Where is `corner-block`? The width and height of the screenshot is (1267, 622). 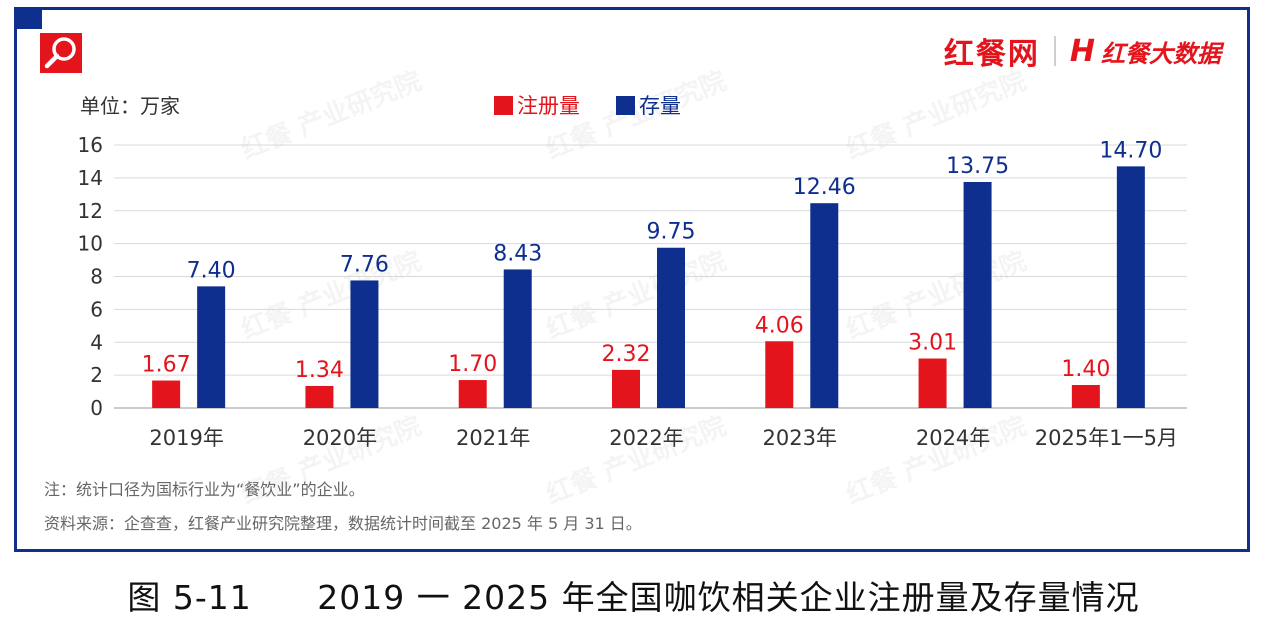
corner-block is located at coordinates (28, 18).